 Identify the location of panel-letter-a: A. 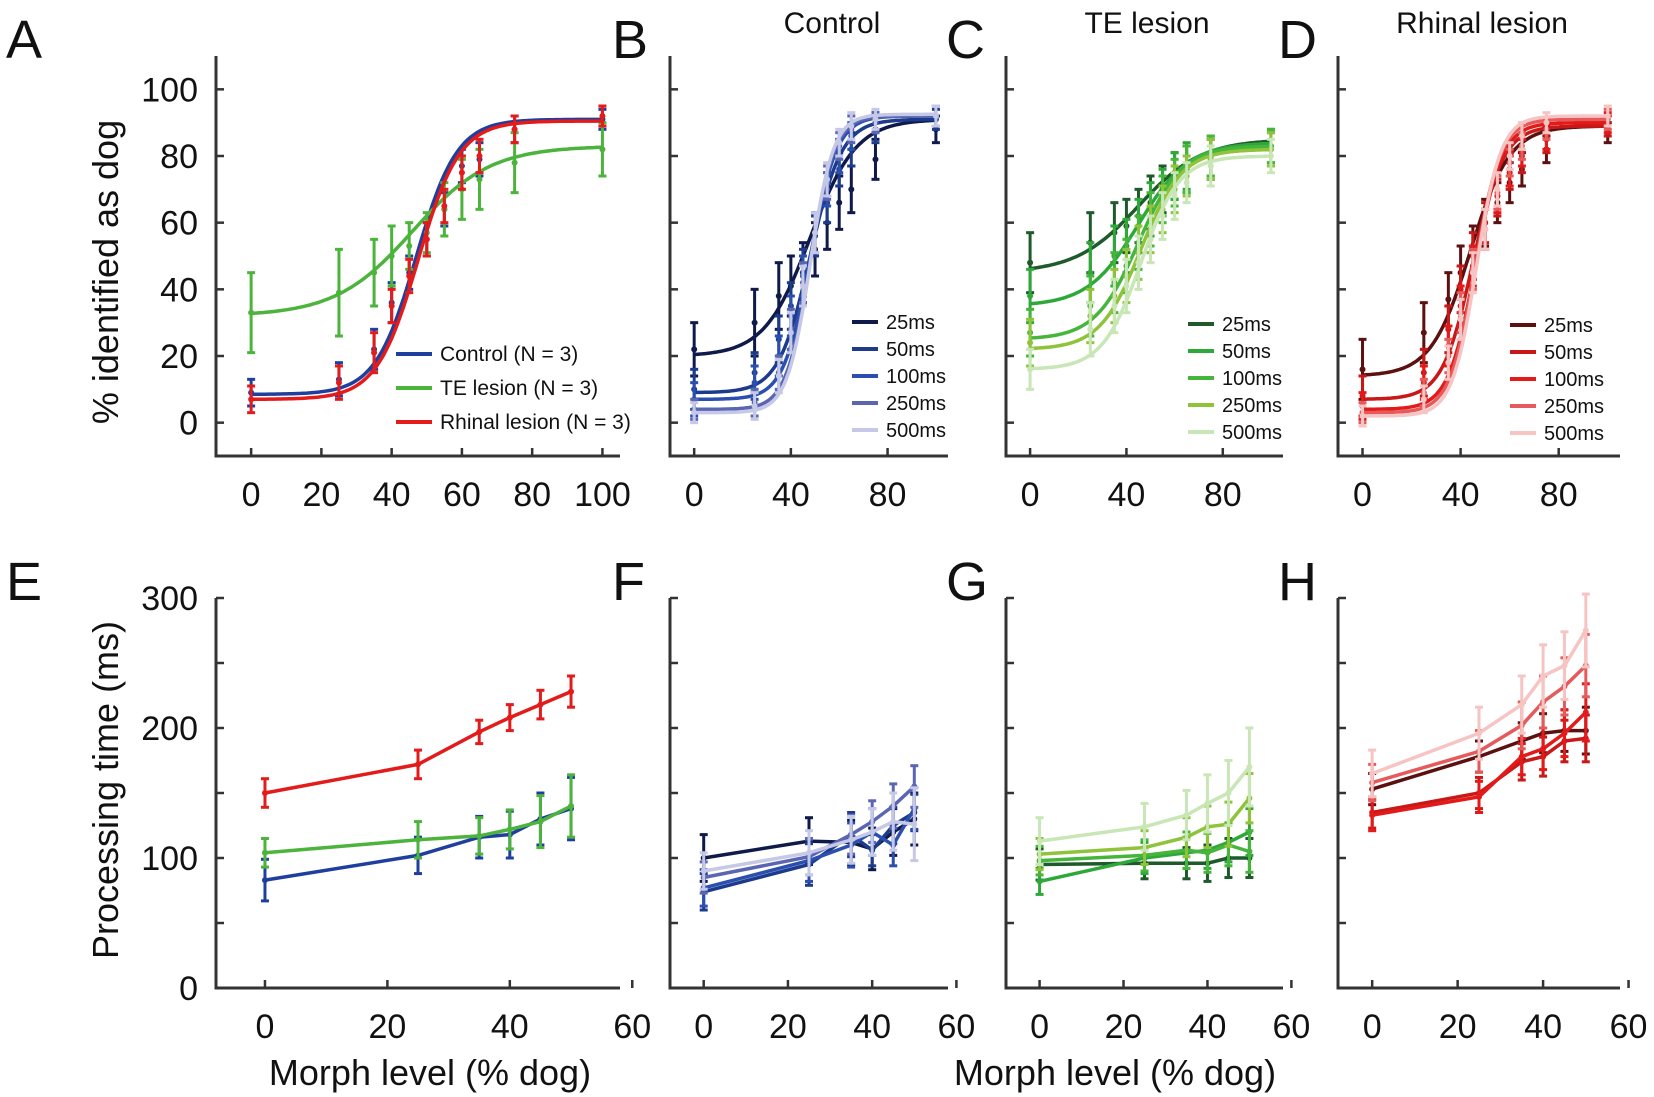
(24, 40).